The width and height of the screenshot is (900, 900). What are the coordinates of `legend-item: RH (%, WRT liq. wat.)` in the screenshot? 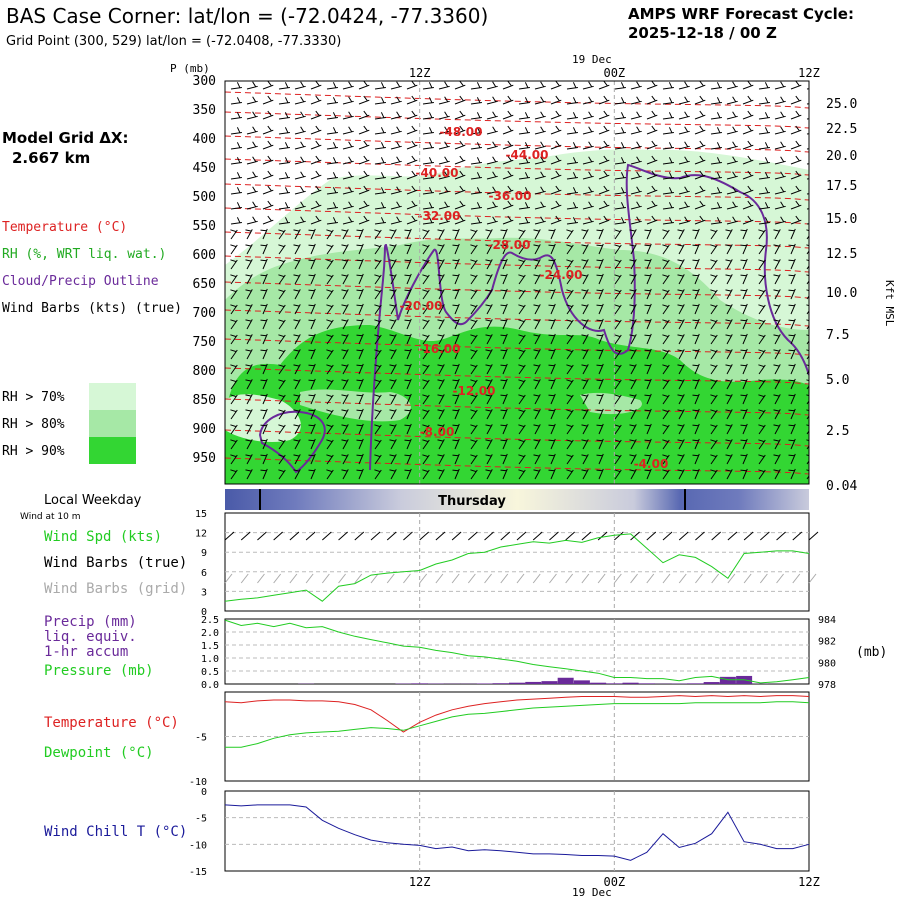 It's located at (84, 254).